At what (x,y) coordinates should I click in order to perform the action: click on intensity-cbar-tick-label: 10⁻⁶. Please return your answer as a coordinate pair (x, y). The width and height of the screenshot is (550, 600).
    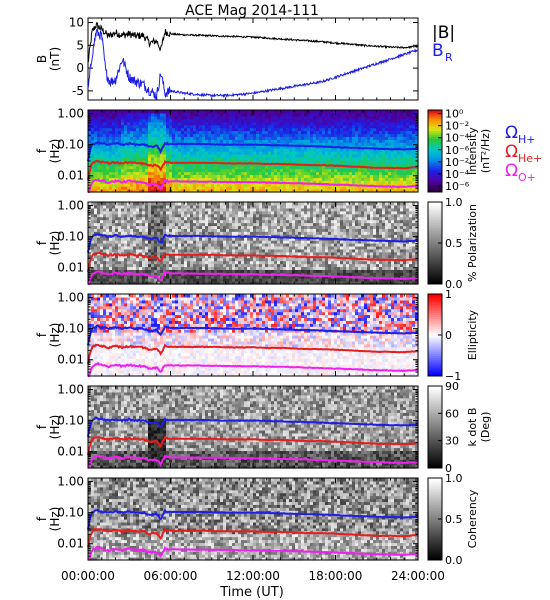
    Looking at the image, I should click on (457, 186).